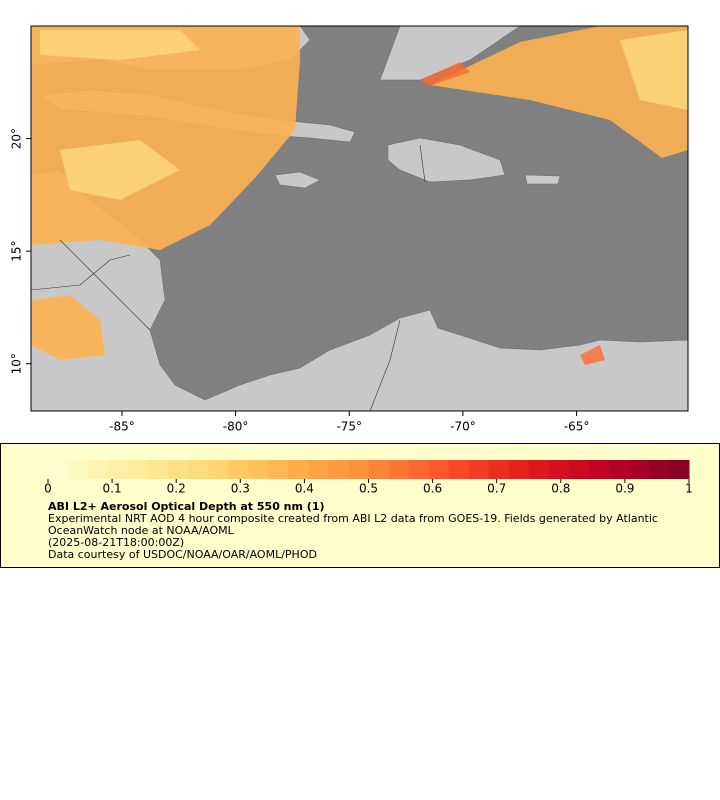 The image size is (720, 800). Describe the element at coordinates (176, 489) in the screenshot. I see `colorbar-tick-label: 0.2` at that location.